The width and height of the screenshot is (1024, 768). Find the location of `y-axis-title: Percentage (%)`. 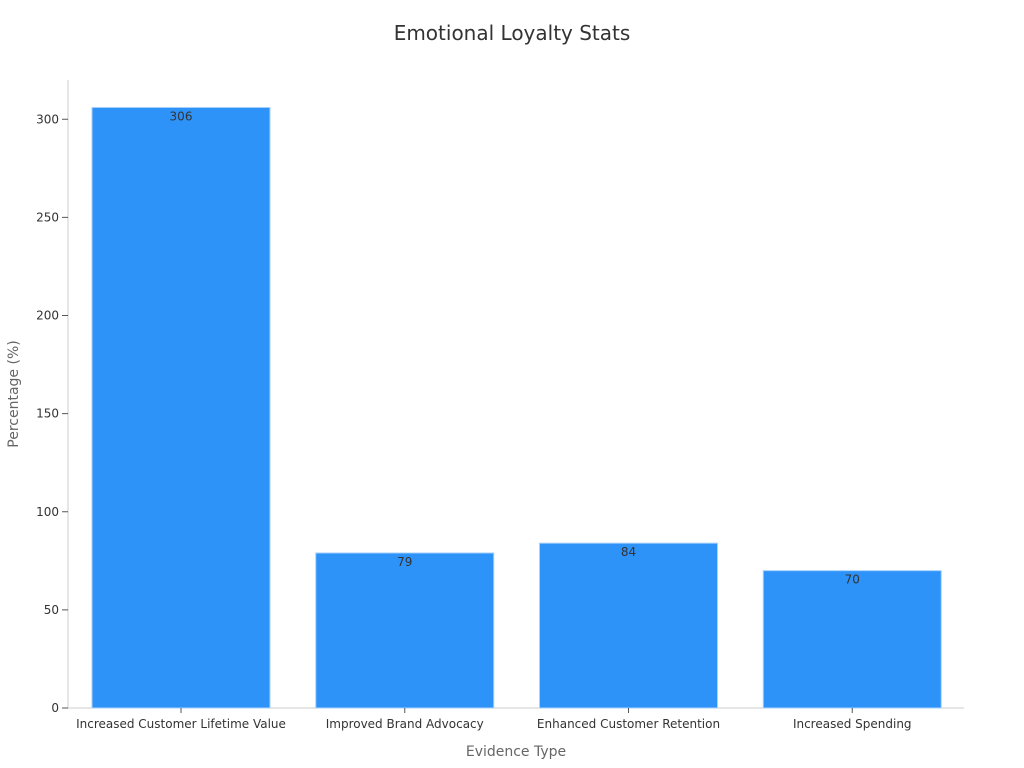

y-axis-title: Percentage (%) is located at coordinates (14, 393).